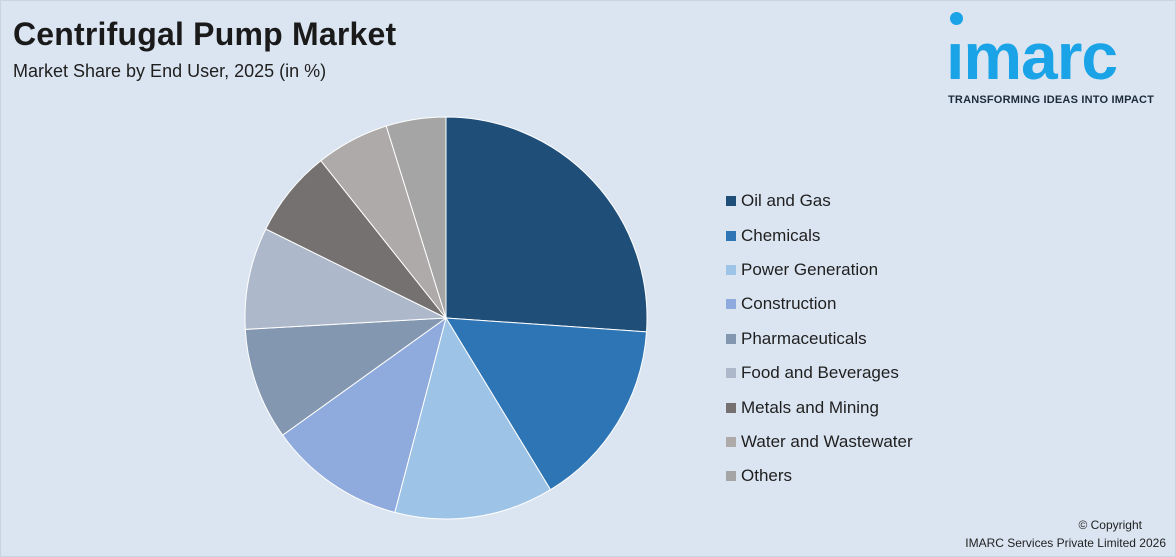  Describe the element at coordinates (789, 304) in the screenshot. I see `legend-label: Construction` at that location.